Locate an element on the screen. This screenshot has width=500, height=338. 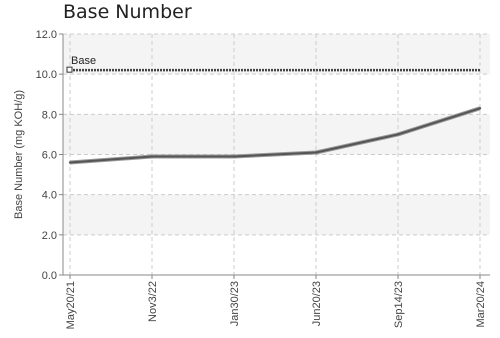
y-tick-label: 0.0 is located at coordinates (49, 276).